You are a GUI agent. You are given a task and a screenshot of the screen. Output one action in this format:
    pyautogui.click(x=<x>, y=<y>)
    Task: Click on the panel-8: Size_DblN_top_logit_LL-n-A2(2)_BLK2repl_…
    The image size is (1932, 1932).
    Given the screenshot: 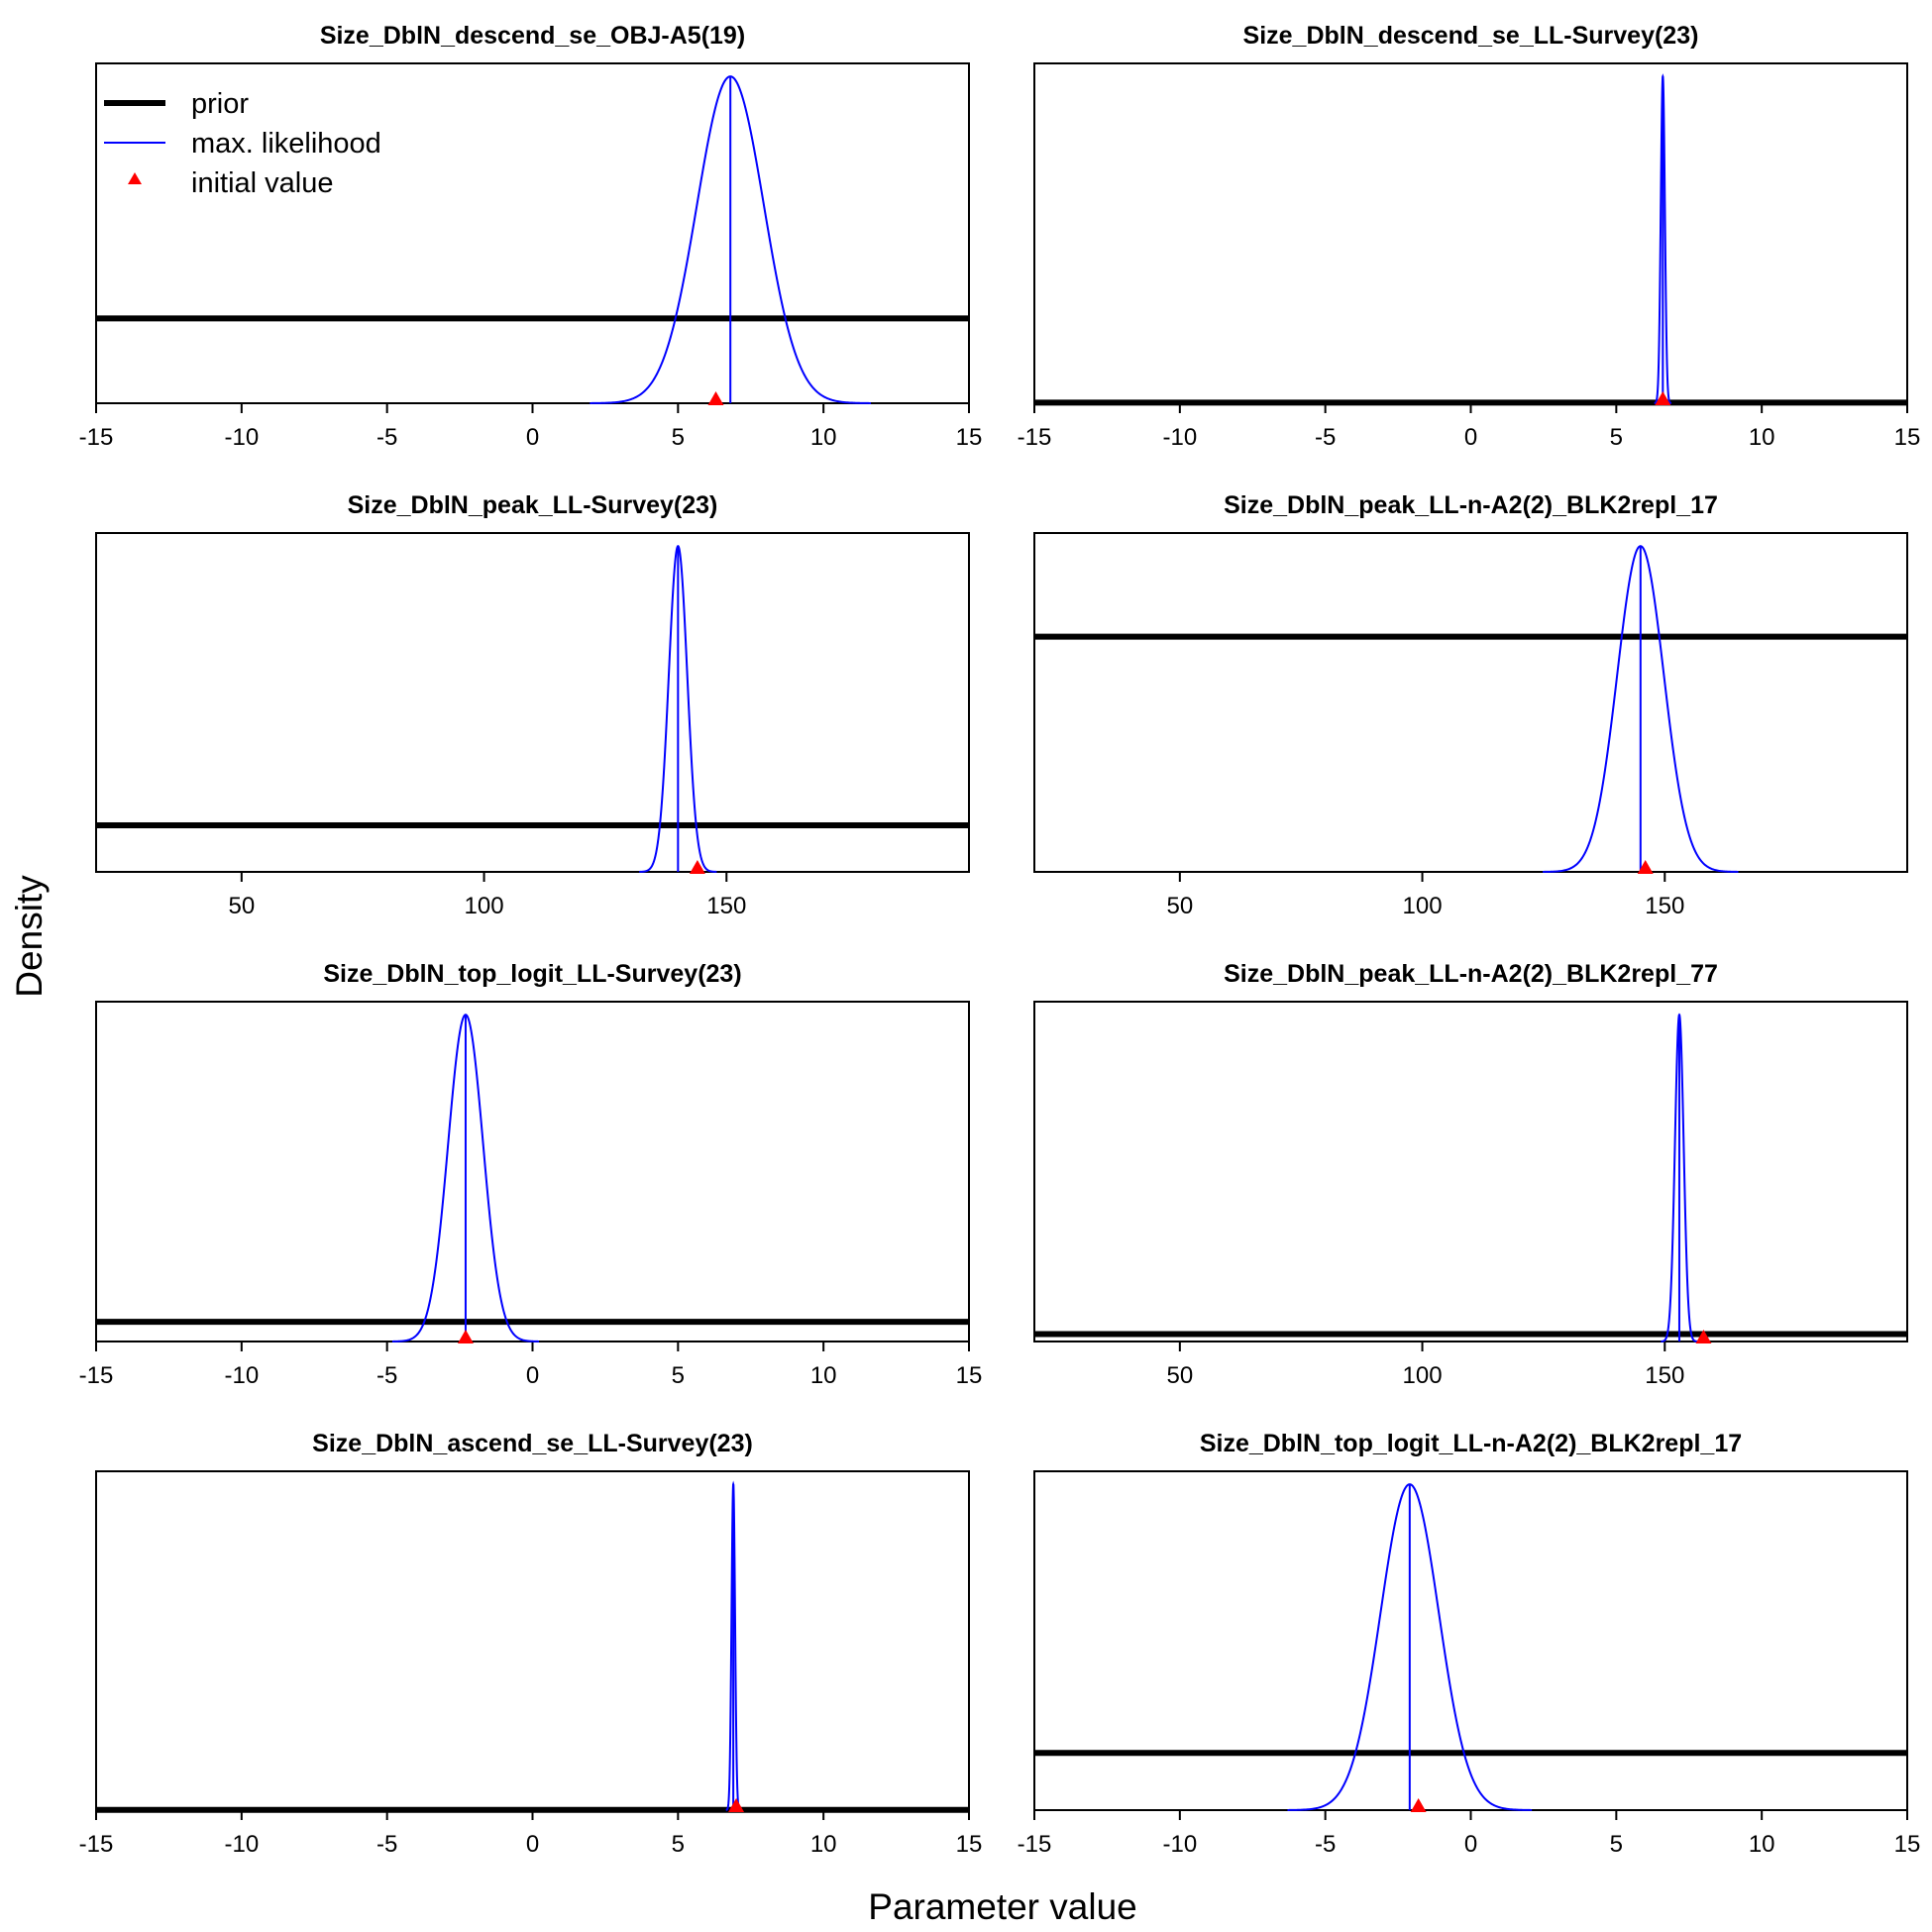 What is the action you would take?
    pyautogui.click(x=1469, y=1644)
    